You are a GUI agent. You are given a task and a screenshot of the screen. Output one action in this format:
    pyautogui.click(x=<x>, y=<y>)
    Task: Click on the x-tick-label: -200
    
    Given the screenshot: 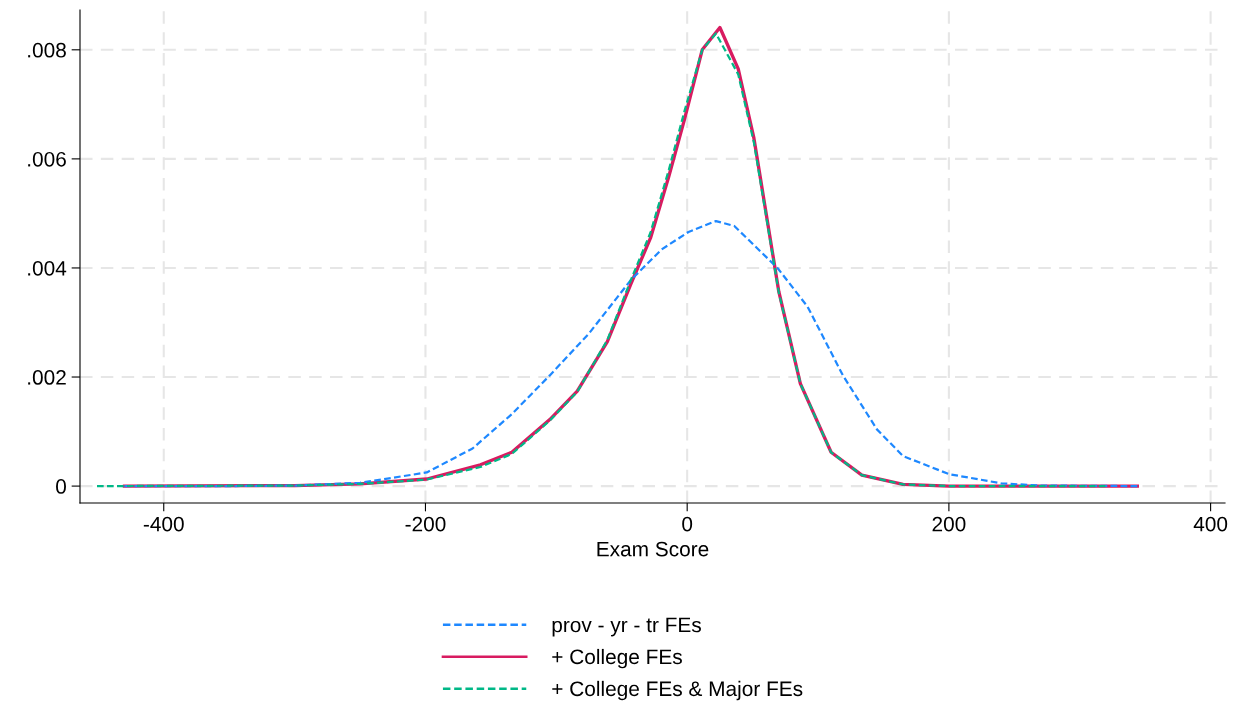 What is the action you would take?
    pyautogui.click(x=425, y=524)
    